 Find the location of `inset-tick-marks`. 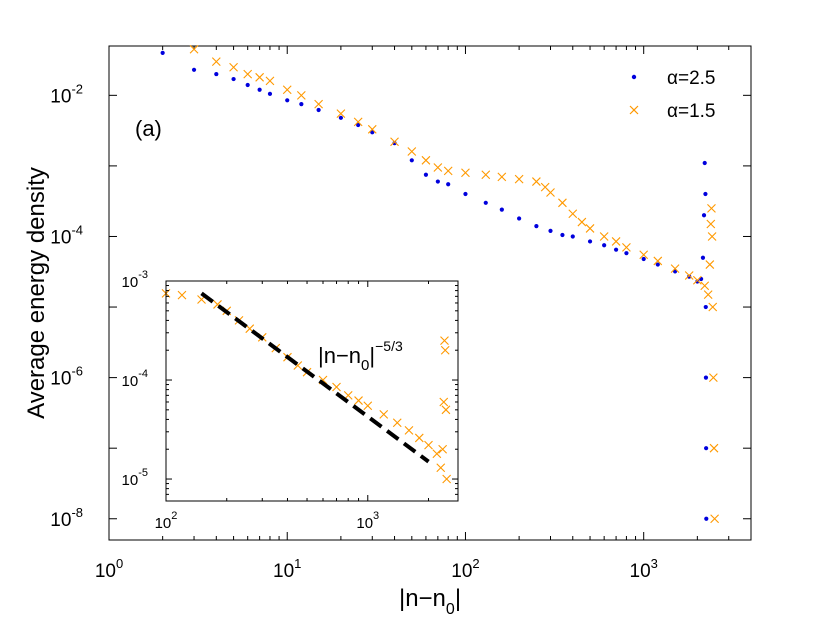

inset-tick-marks is located at coordinates (311, 391).